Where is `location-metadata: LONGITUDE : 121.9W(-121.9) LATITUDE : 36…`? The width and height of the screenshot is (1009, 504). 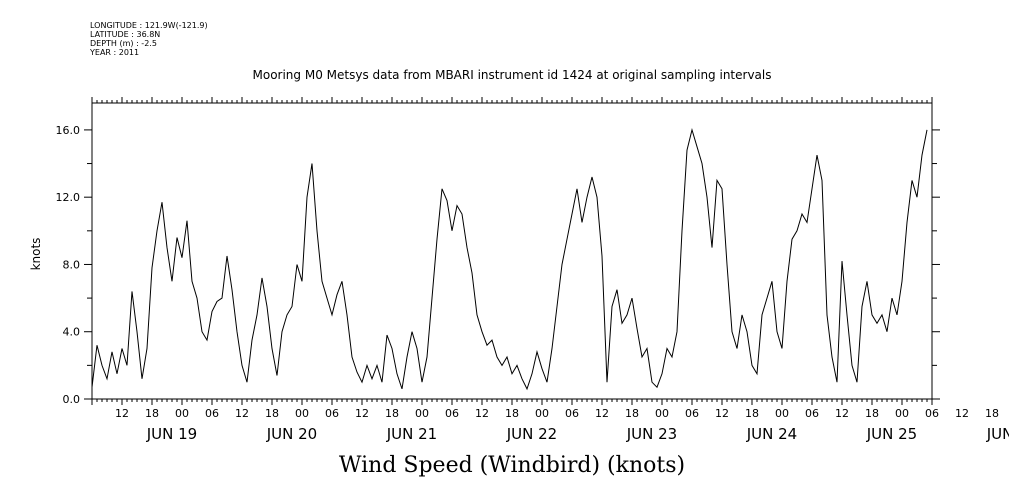 location-metadata: LONGITUDE : 121.9W(-121.9) LATITUDE : 36… is located at coordinates (149, 39).